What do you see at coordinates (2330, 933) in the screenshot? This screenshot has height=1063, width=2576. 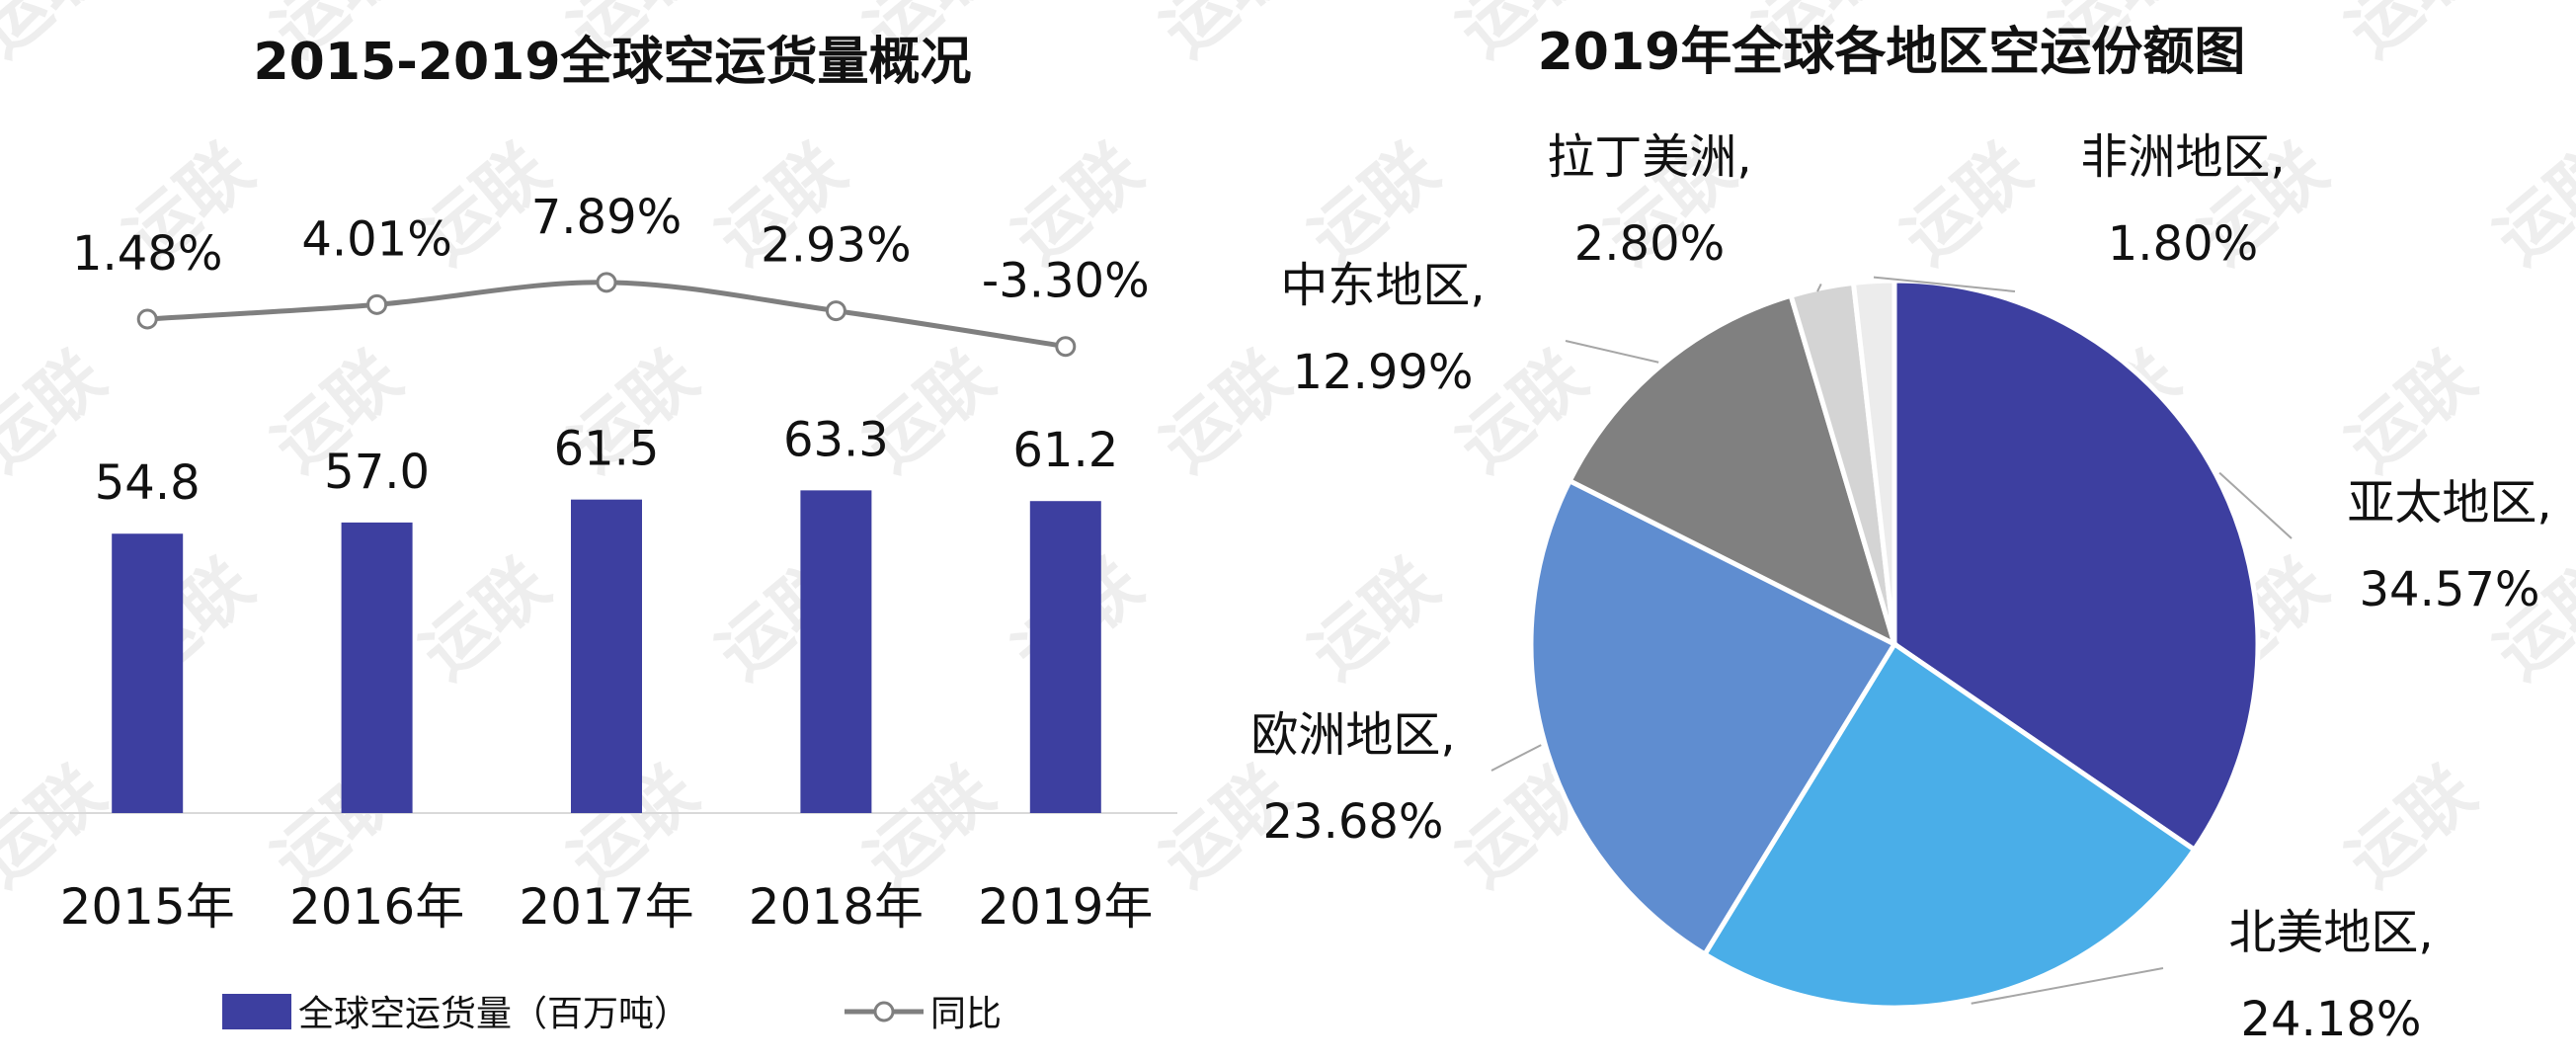 I see `pie-label-name: 北美地区,` at bounding box center [2330, 933].